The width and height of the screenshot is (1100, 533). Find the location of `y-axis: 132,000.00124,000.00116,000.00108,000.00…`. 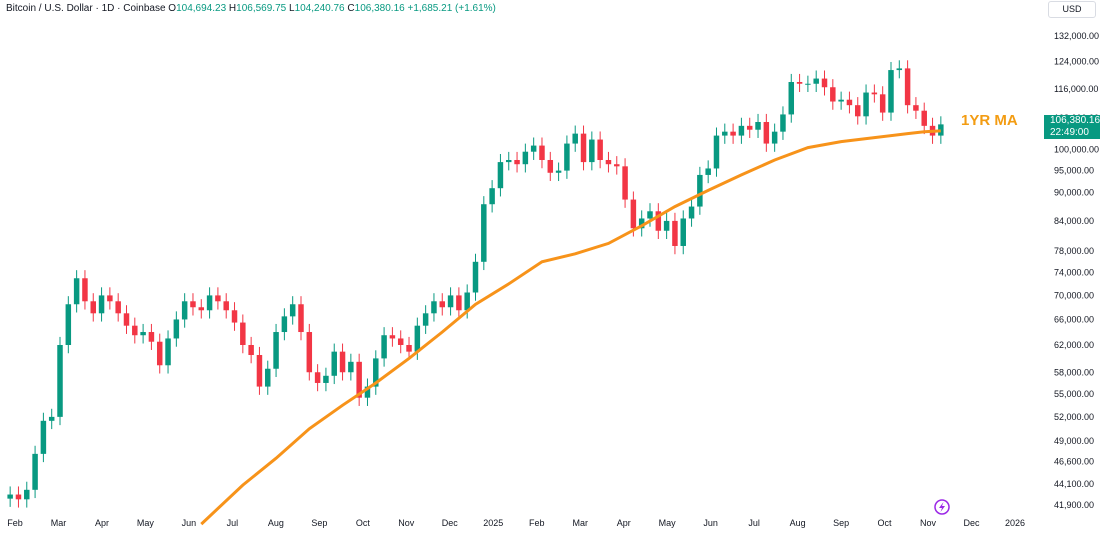

y-axis: 132,000.00124,000.00116,000.00108,000.00… is located at coordinates (1076, 270).